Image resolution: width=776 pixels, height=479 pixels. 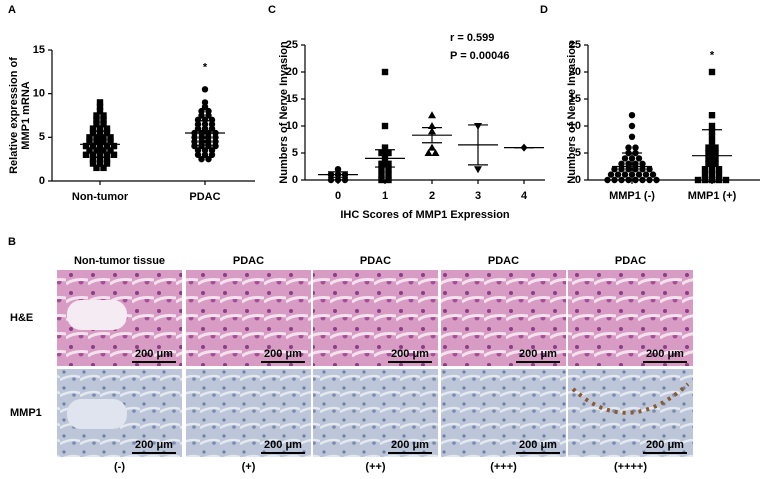 What do you see at coordinates (479, 56) in the screenshot?
I see `statistic: P = 0.00046` at bounding box center [479, 56].